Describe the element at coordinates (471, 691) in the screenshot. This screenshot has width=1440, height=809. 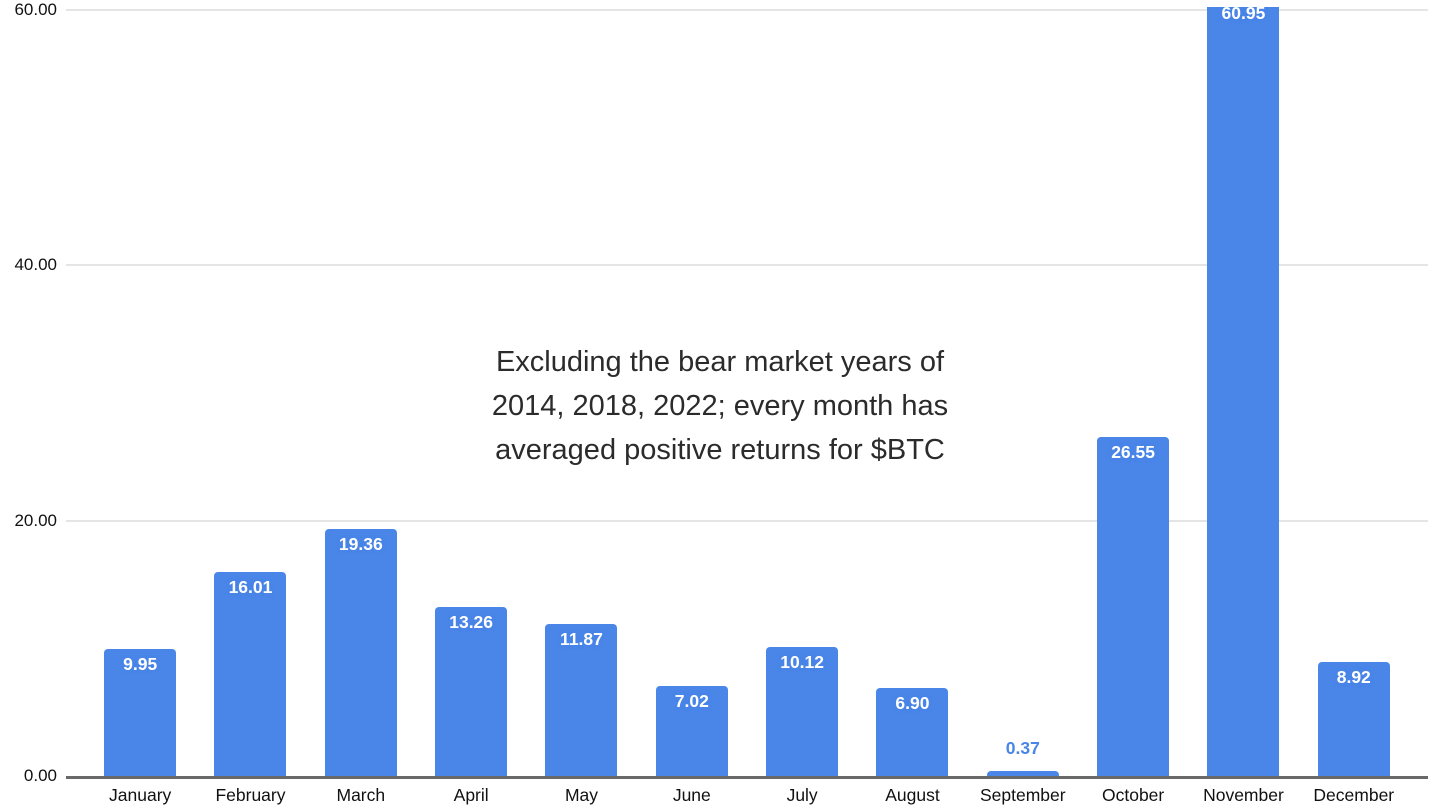
I see `bar-april: 13.26` at that location.